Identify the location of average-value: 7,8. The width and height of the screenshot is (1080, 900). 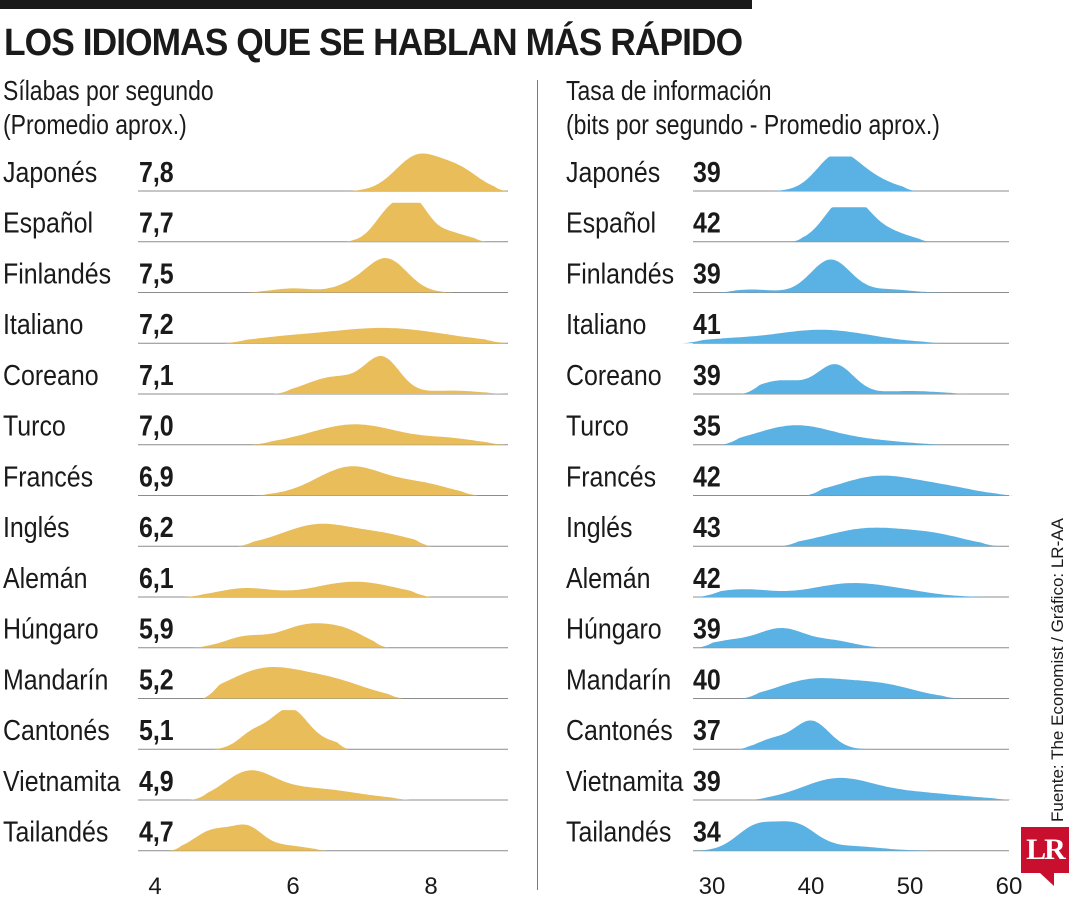
(156, 172).